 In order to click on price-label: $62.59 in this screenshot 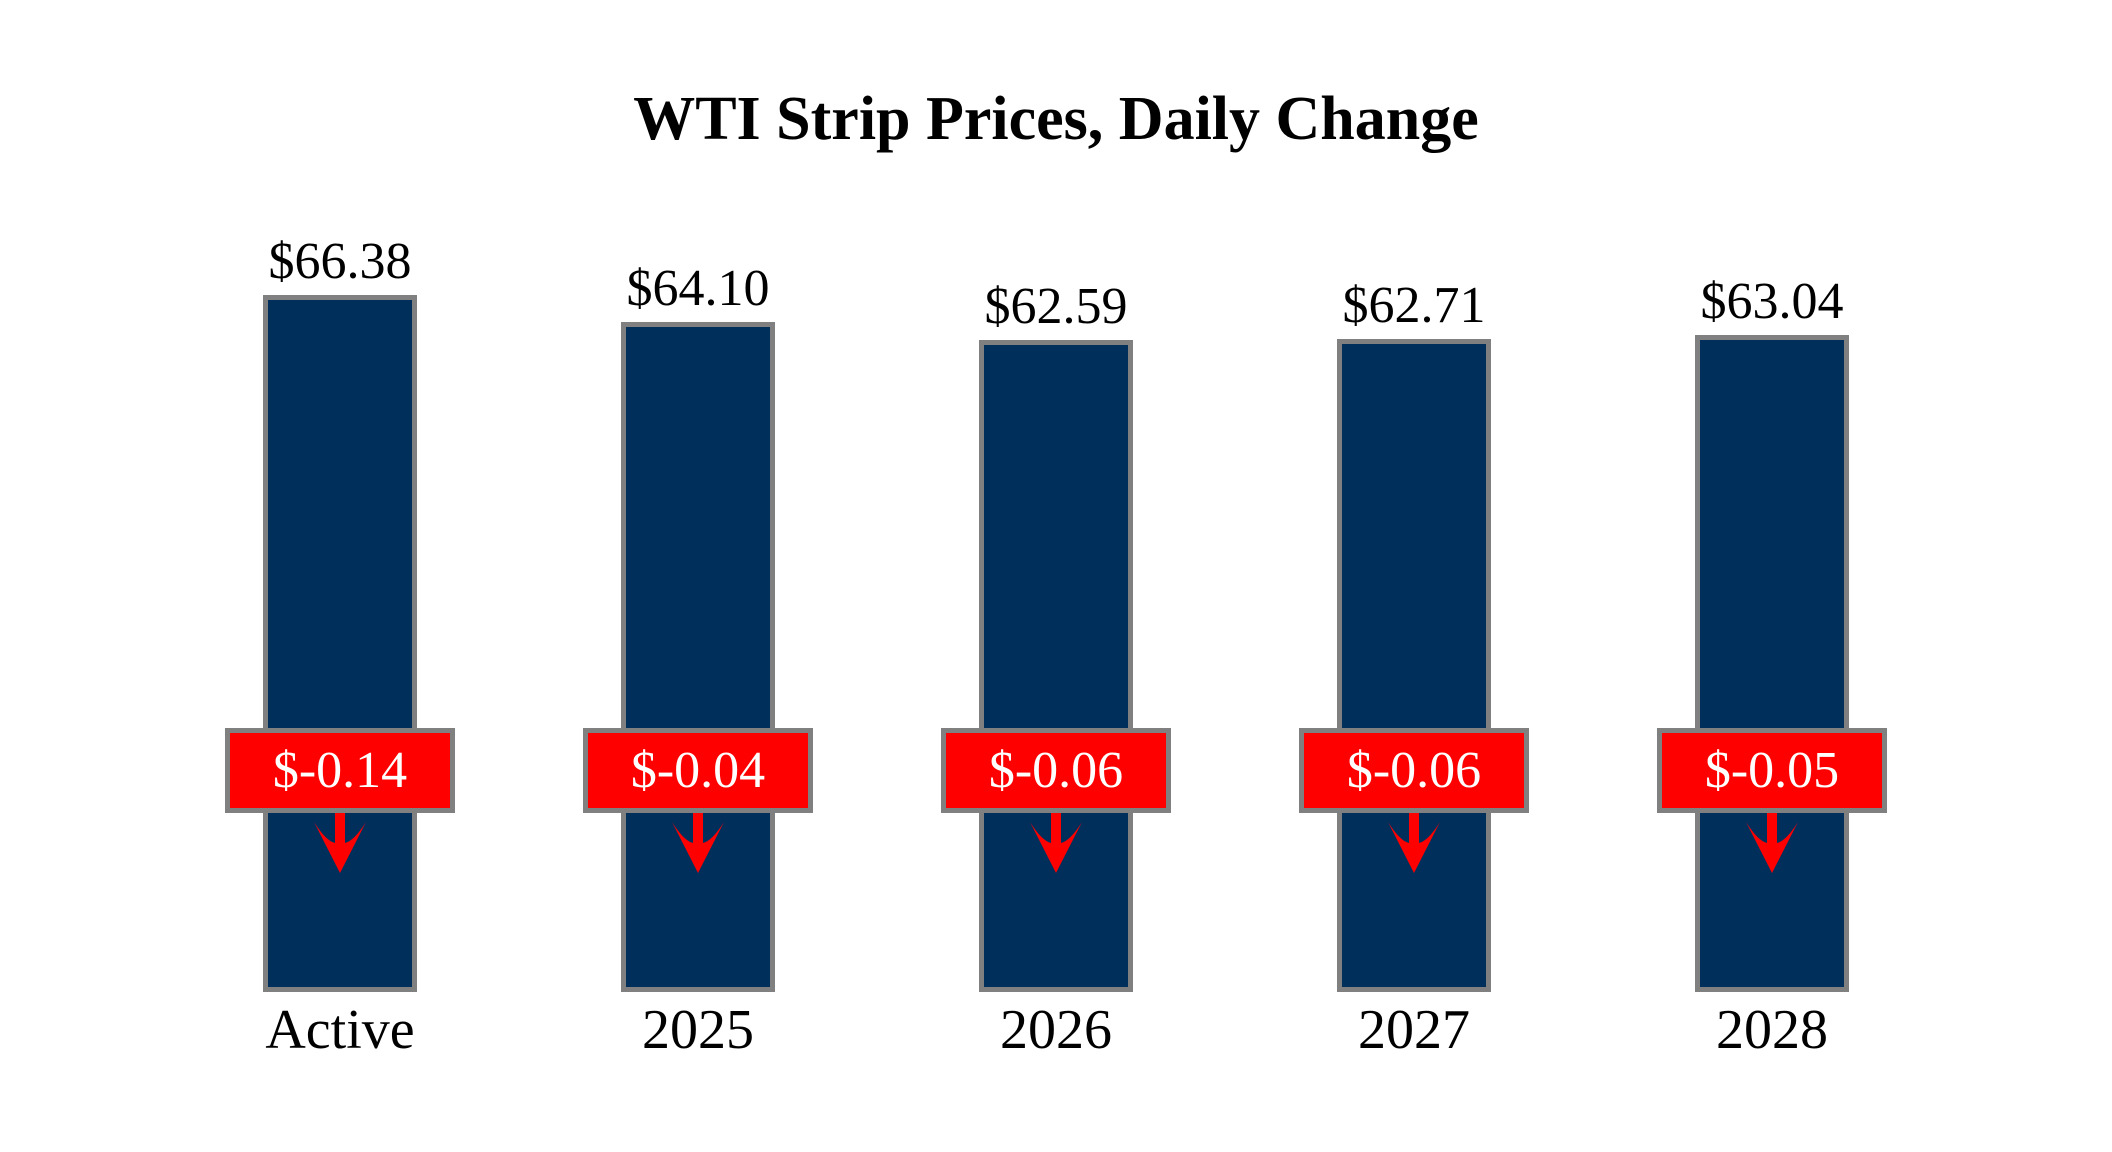, I will do `click(1056, 306)`.